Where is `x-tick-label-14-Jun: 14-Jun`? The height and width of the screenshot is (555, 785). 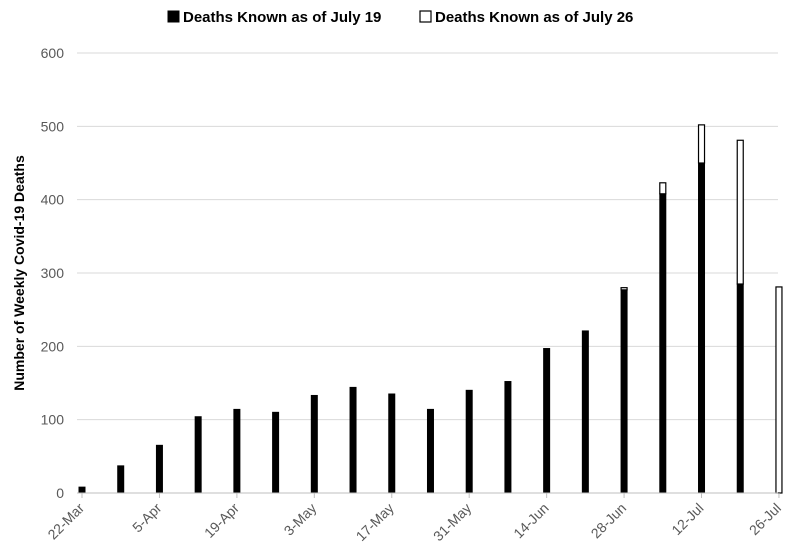 x-tick-label-14-Jun: 14-Jun is located at coordinates (531, 521).